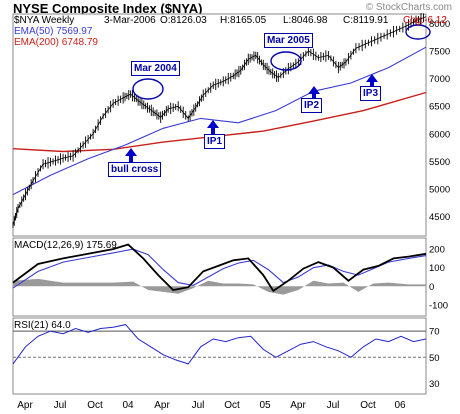 The width and height of the screenshot is (460, 414). What do you see at coordinates (368, 405) in the screenshot?
I see `x-tick-10: Oct` at bounding box center [368, 405].